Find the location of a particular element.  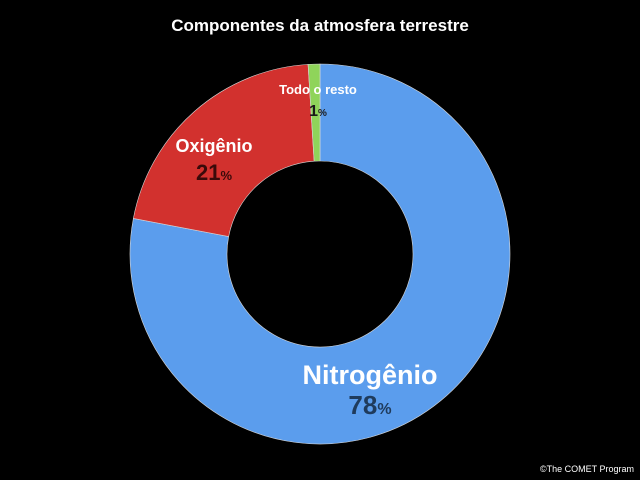

slice-todo-o-resto is located at coordinates (314, 112).